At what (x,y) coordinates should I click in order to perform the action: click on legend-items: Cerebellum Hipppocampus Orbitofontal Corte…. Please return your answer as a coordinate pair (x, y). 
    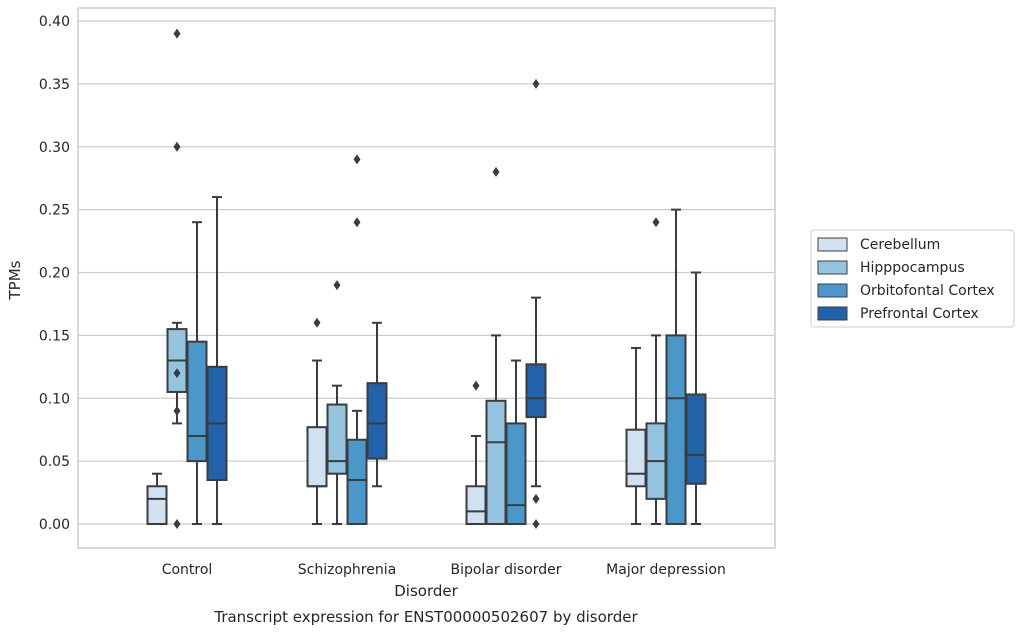
    Looking at the image, I should click on (906, 279).